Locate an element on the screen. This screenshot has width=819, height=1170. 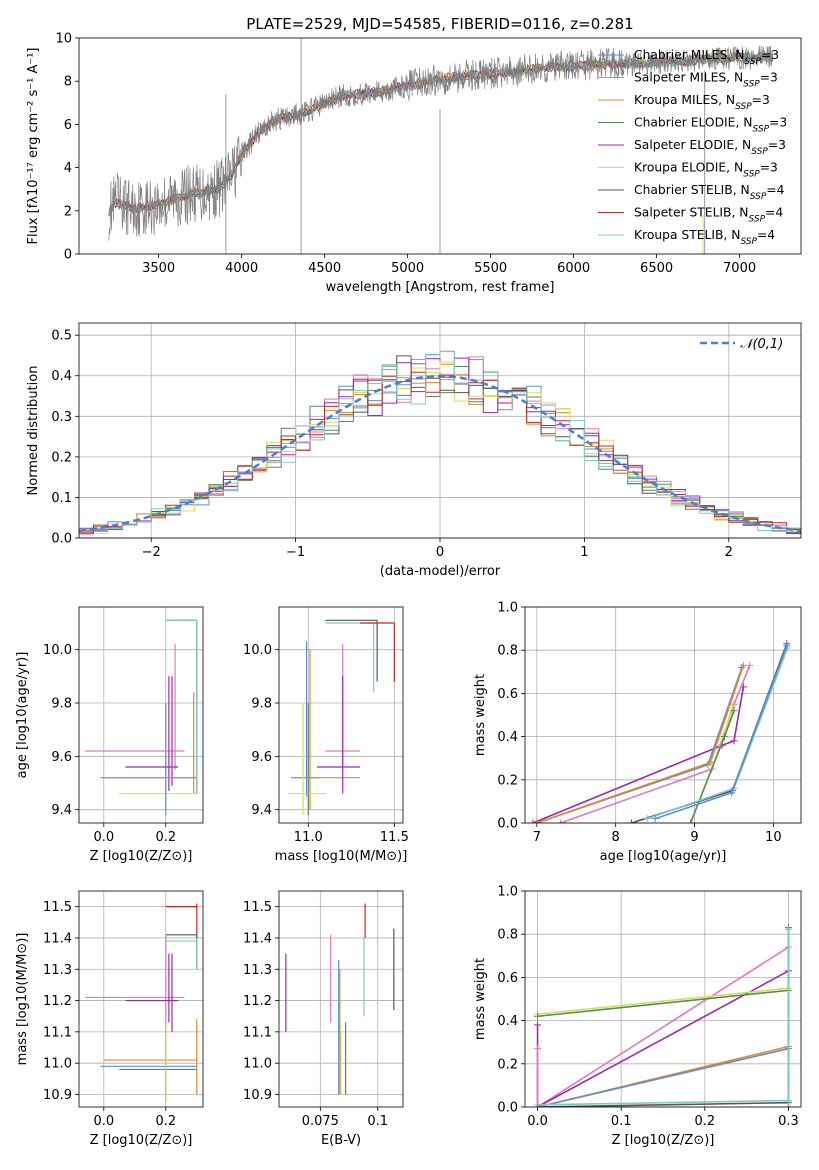
y-tick-label: 0.4 is located at coordinates (507, 1021).